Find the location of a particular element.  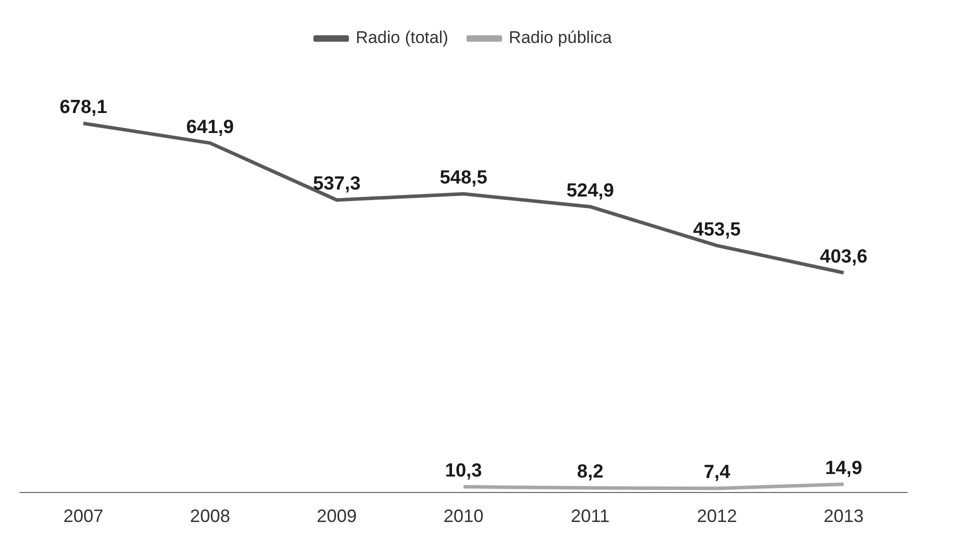

data-label: 641,9 is located at coordinates (210, 127).